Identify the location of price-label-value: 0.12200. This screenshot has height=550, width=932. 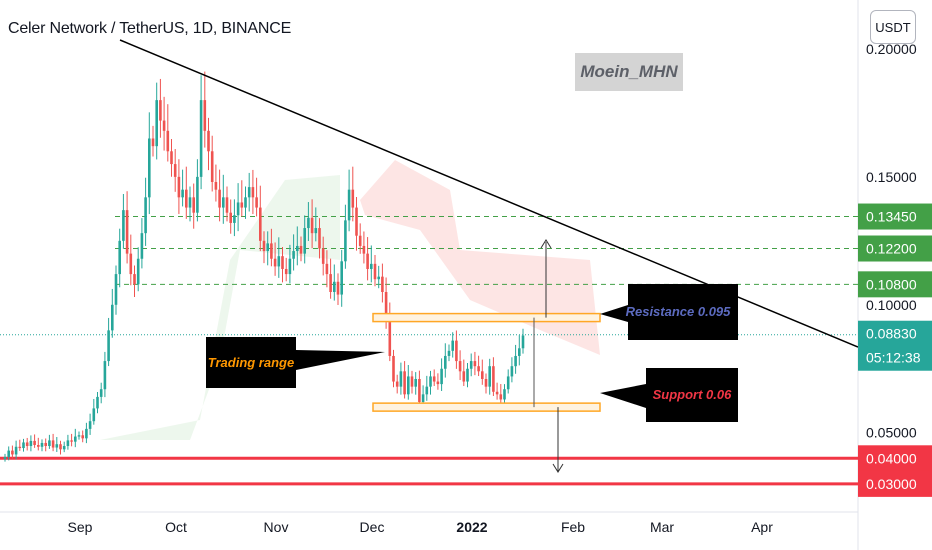
(891, 249).